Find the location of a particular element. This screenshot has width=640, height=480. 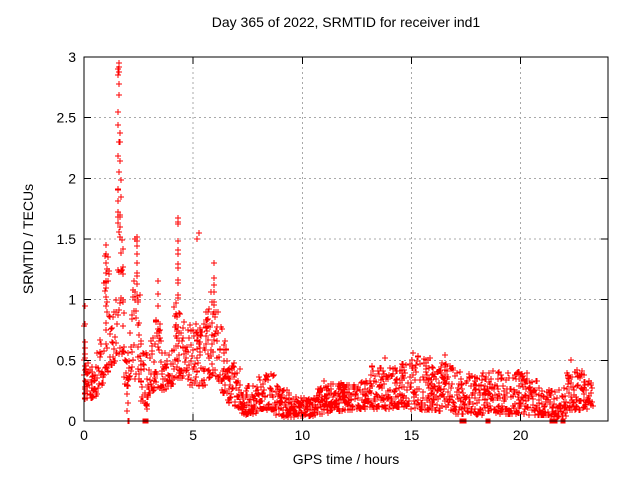

y-tick-label: 2 is located at coordinates (72, 178).